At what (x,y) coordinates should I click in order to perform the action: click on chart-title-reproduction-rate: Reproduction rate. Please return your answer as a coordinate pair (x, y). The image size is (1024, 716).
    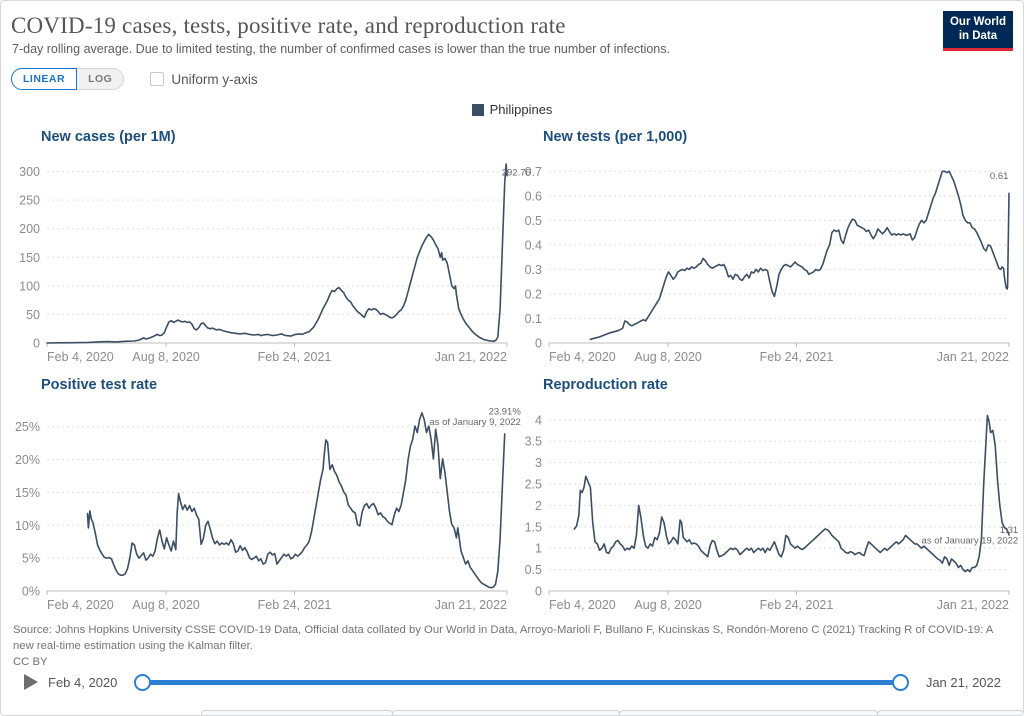
    Looking at the image, I should click on (605, 385).